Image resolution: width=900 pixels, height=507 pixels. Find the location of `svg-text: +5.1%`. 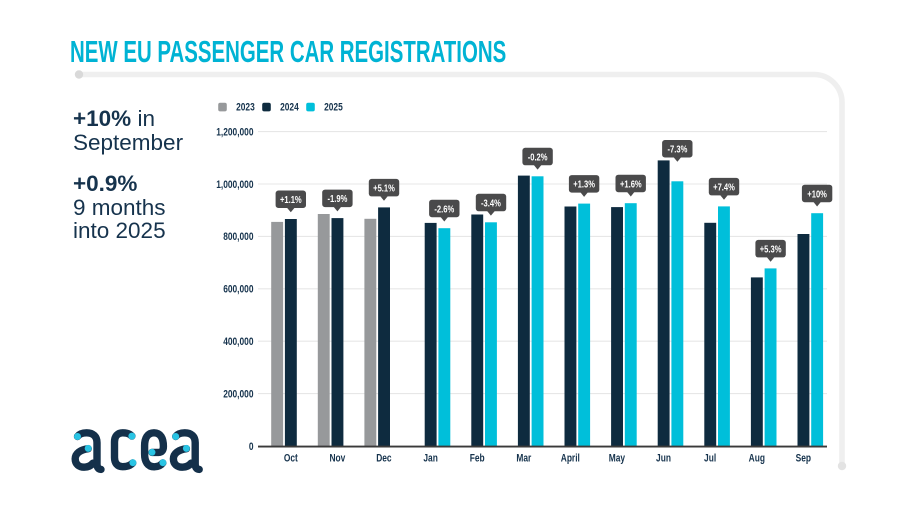

svg-text: +5.1% is located at coordinates (384, 187).